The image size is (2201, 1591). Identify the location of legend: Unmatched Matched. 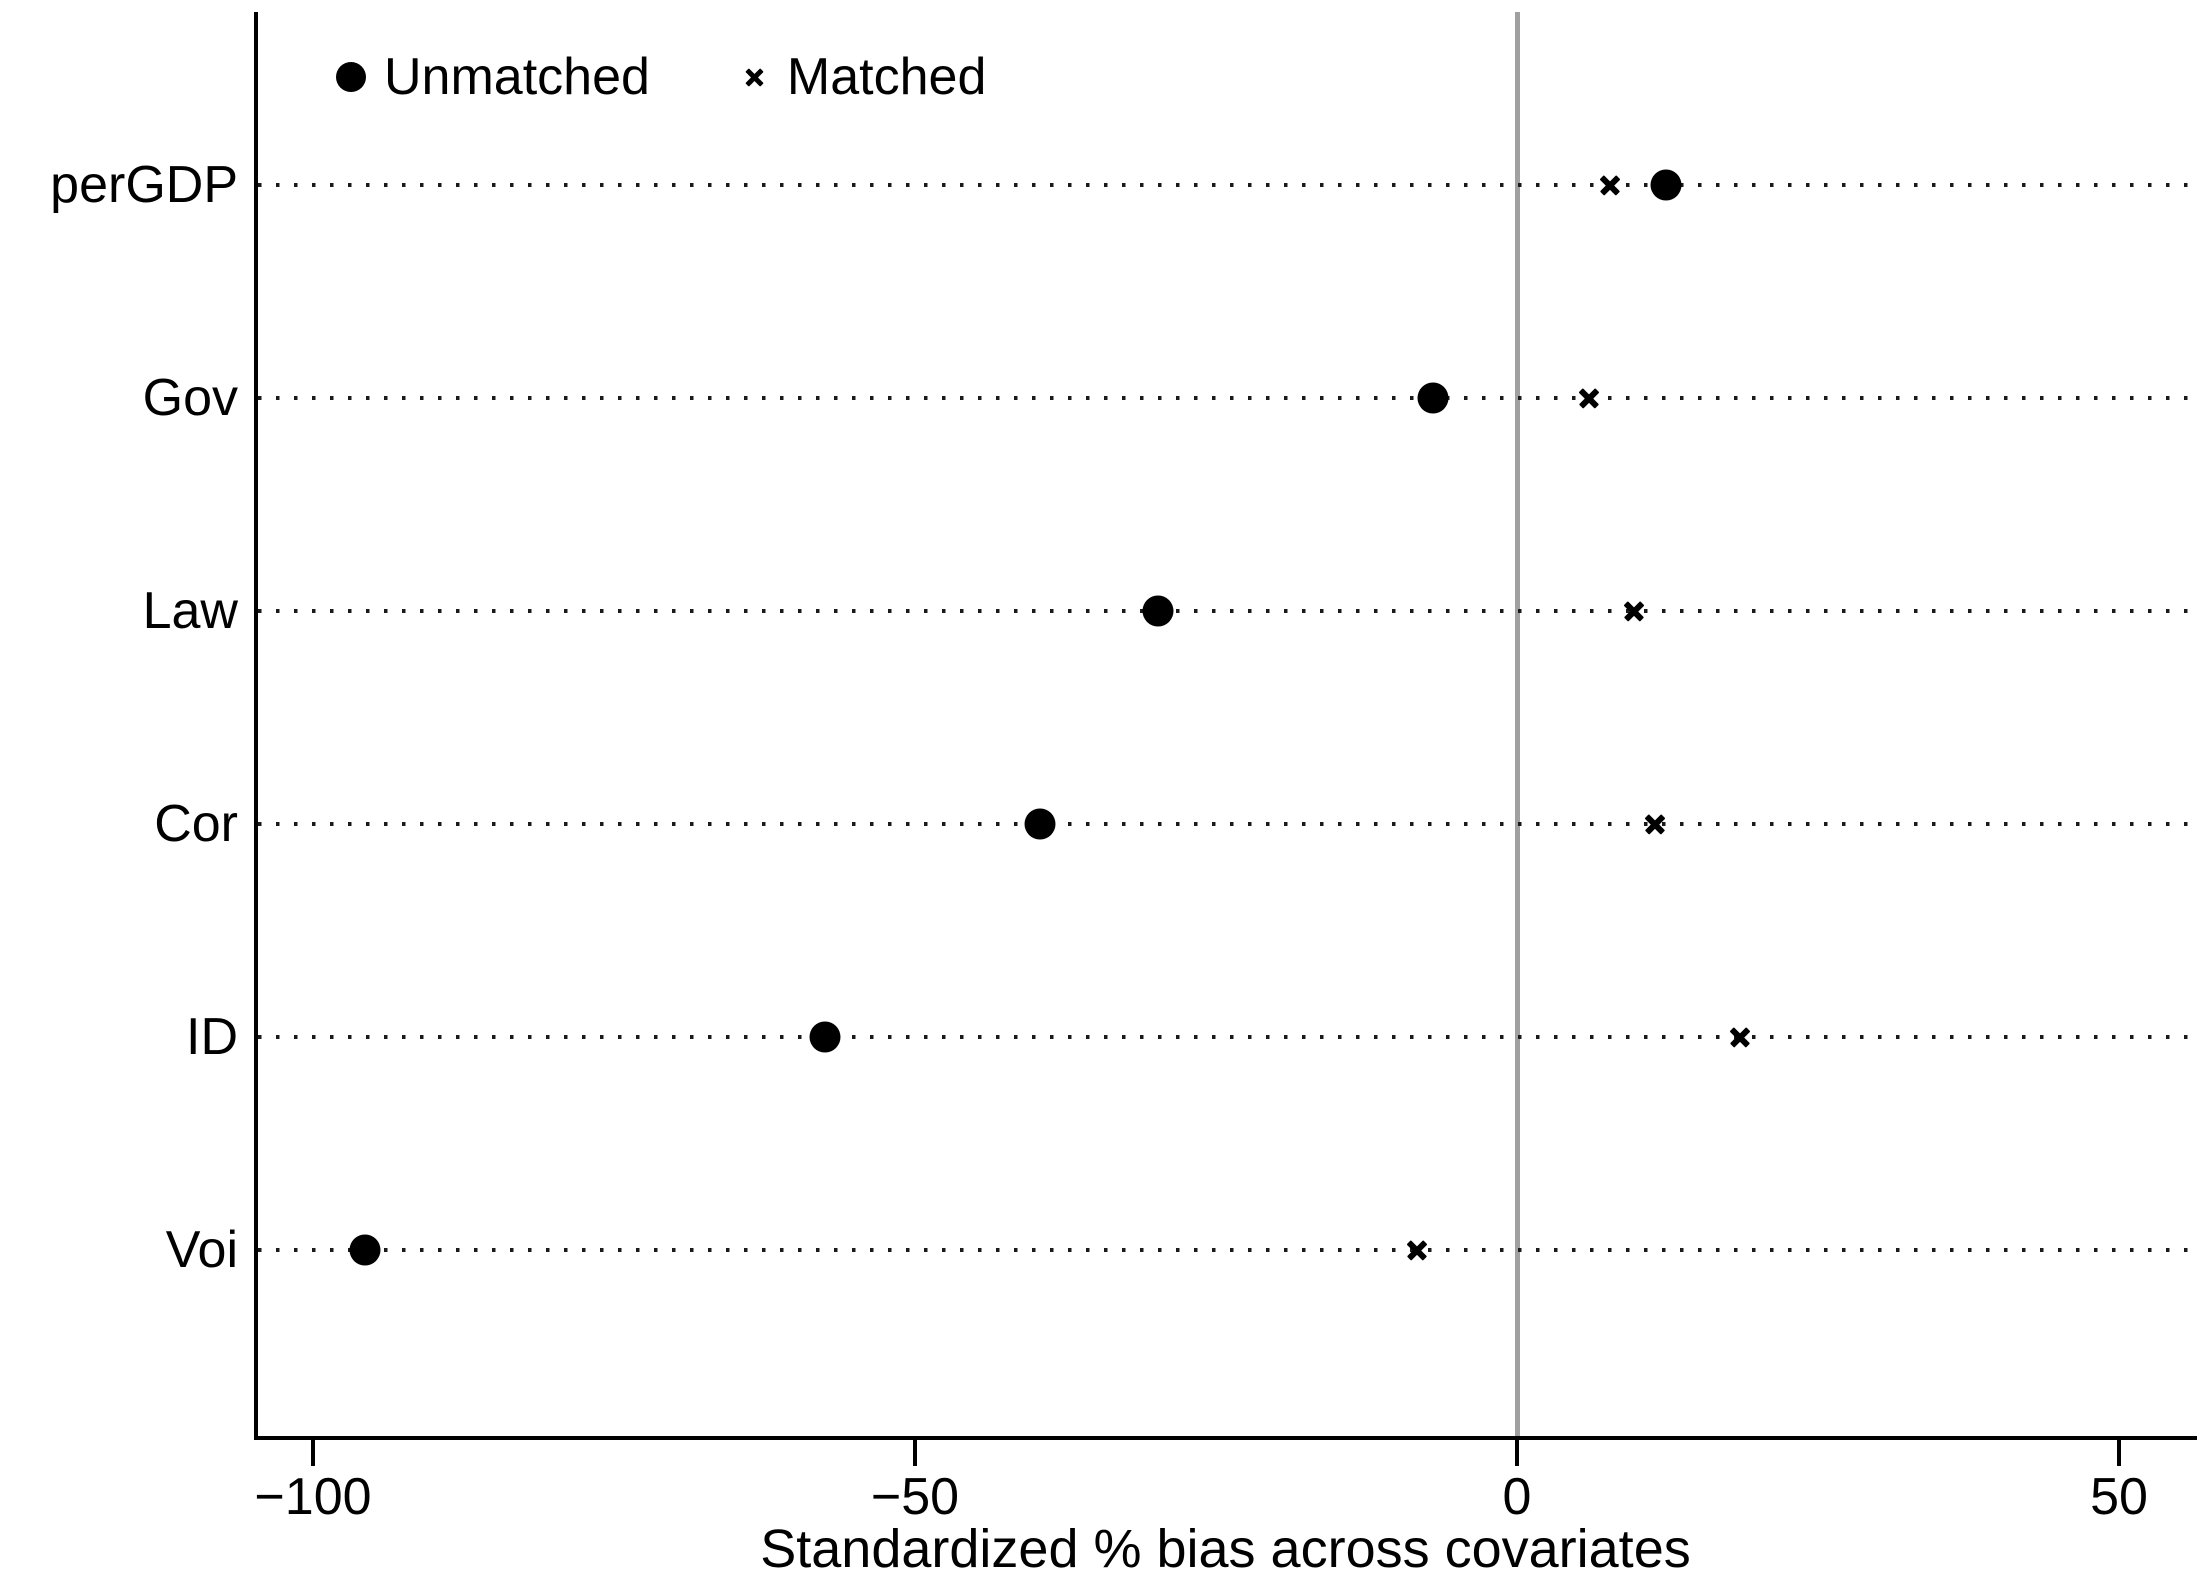
(661, 77).